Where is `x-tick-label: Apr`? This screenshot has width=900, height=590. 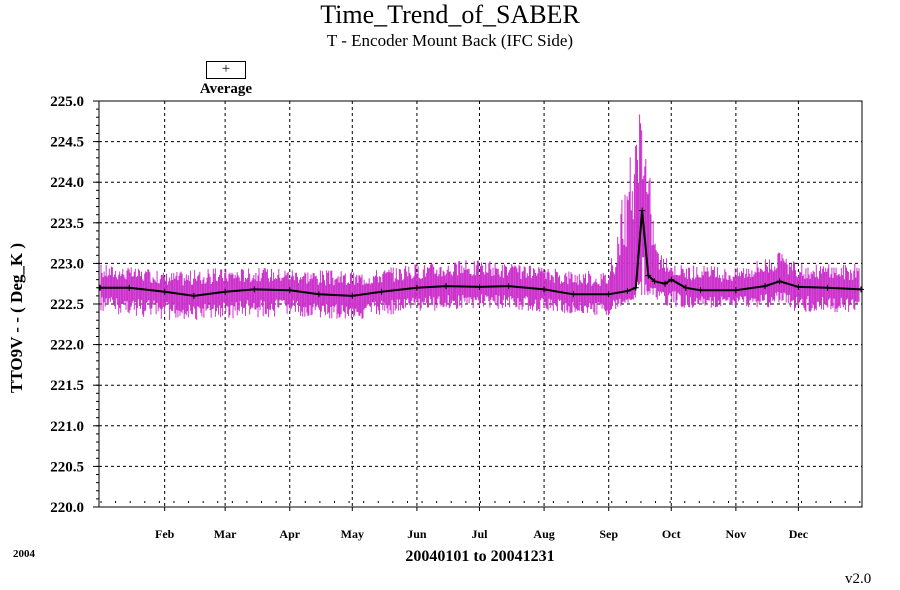
x-tick-label: Apr is located at coordinates (289, 534).